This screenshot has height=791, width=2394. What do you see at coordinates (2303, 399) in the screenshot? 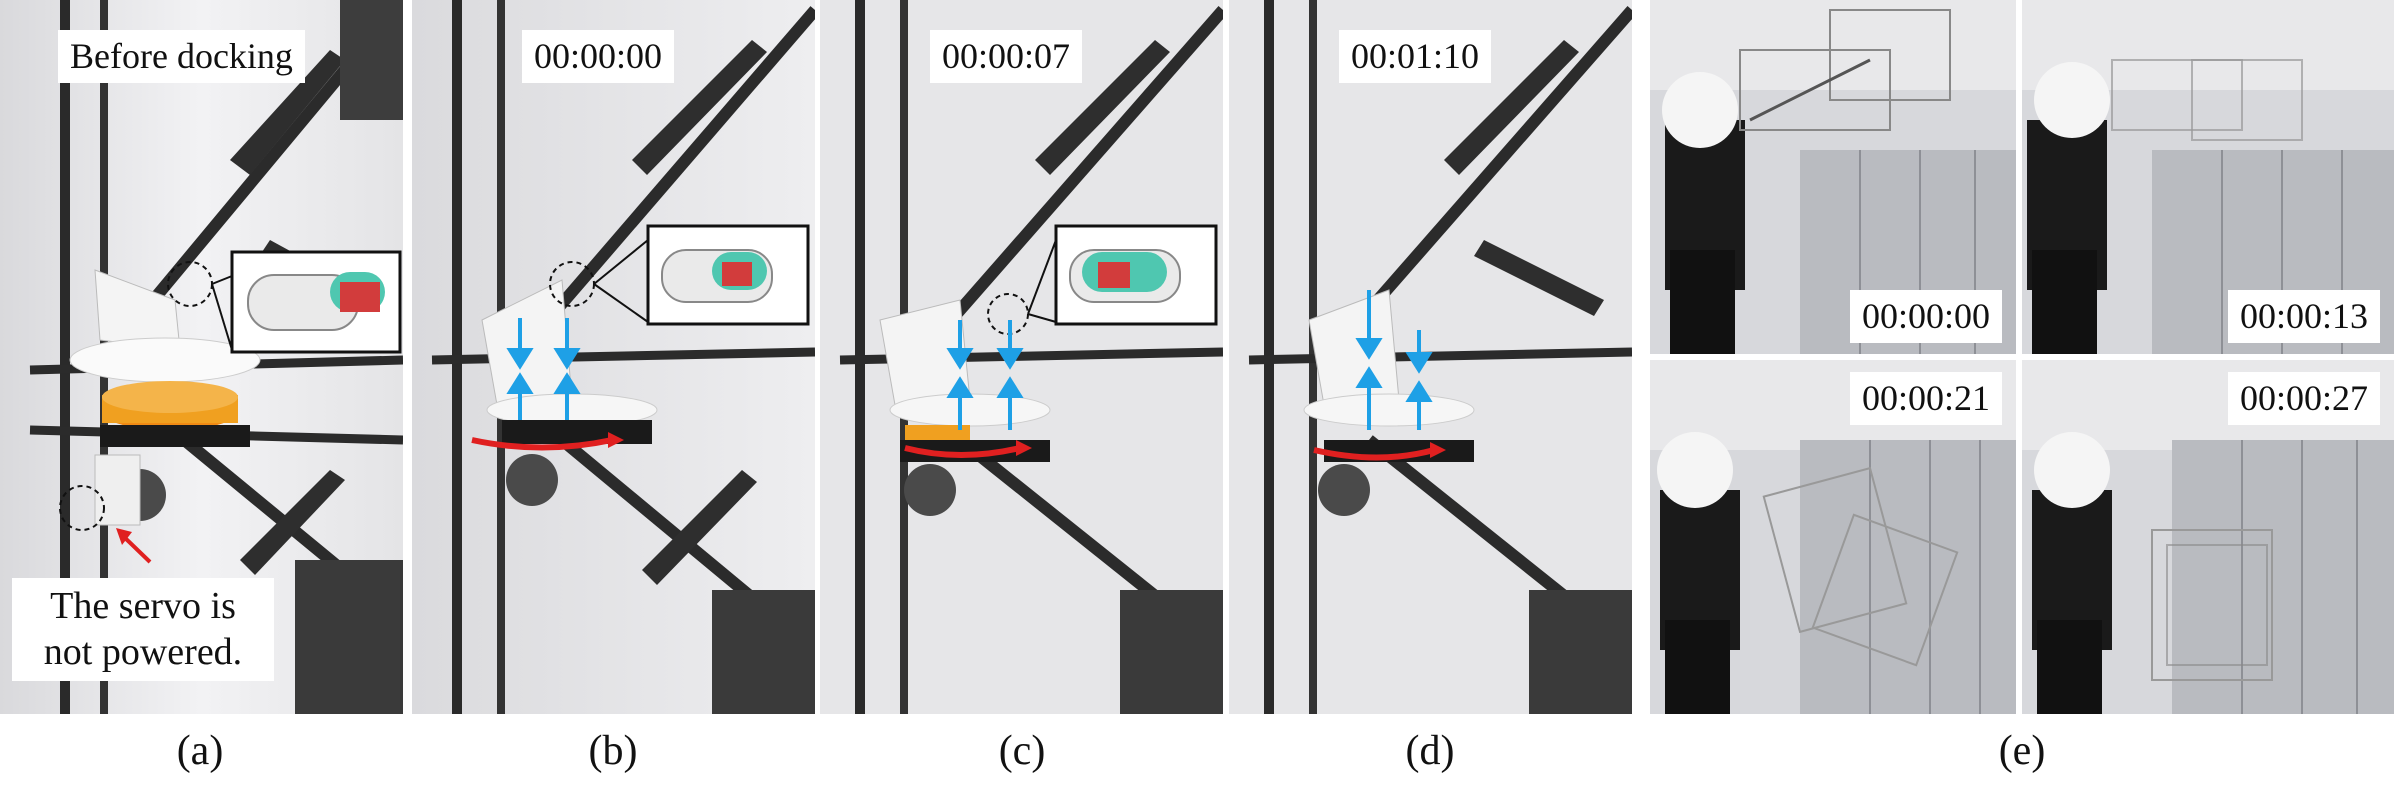
I see `timestamp-label: 00:00:27` at bounding box center [2303, 399].